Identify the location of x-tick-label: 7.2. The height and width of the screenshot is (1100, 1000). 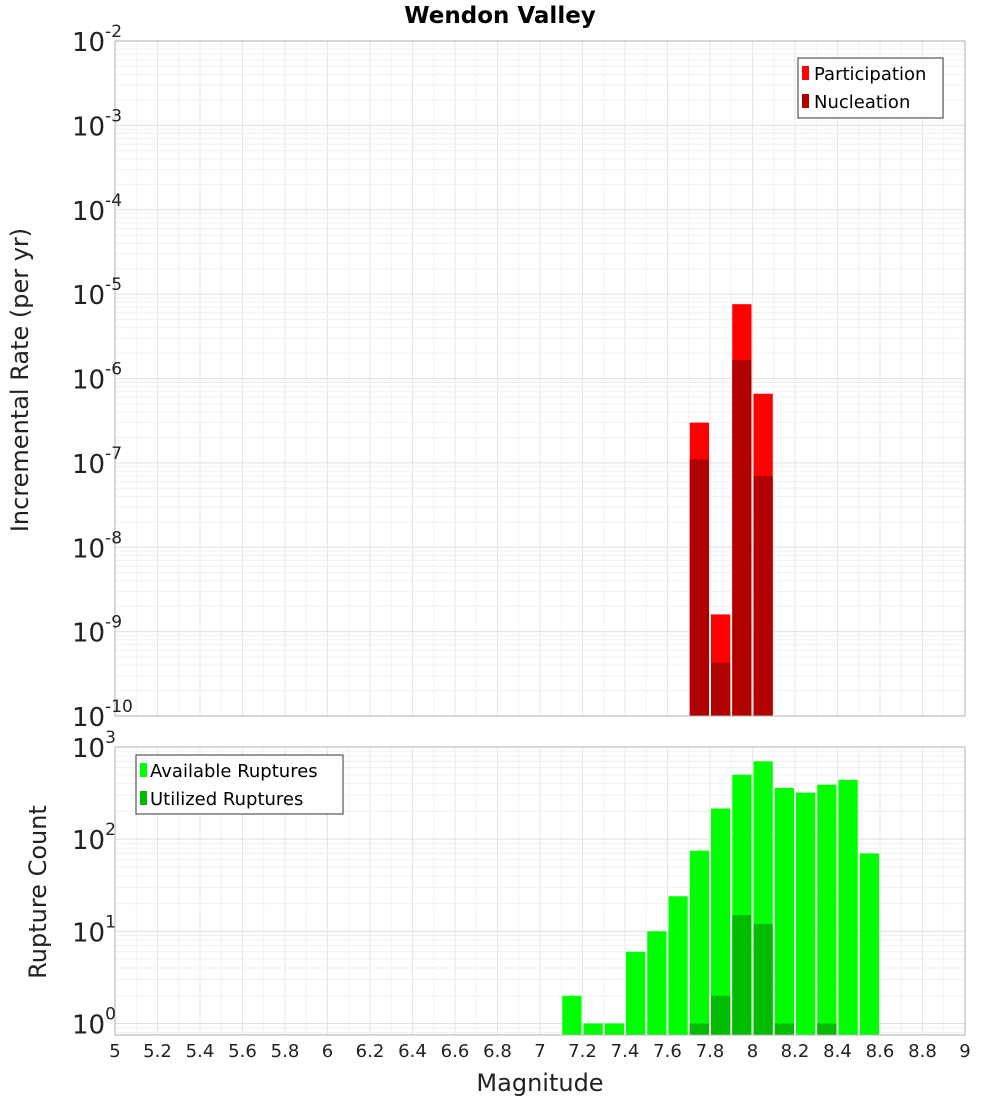
(582, 1051).